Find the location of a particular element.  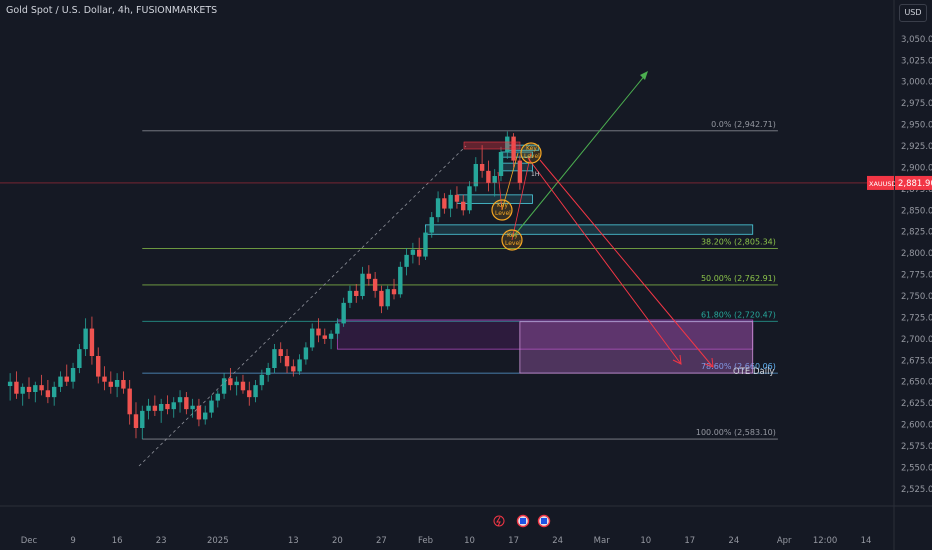

zone-label: OTE Daily is located at coordinates (753, 372).